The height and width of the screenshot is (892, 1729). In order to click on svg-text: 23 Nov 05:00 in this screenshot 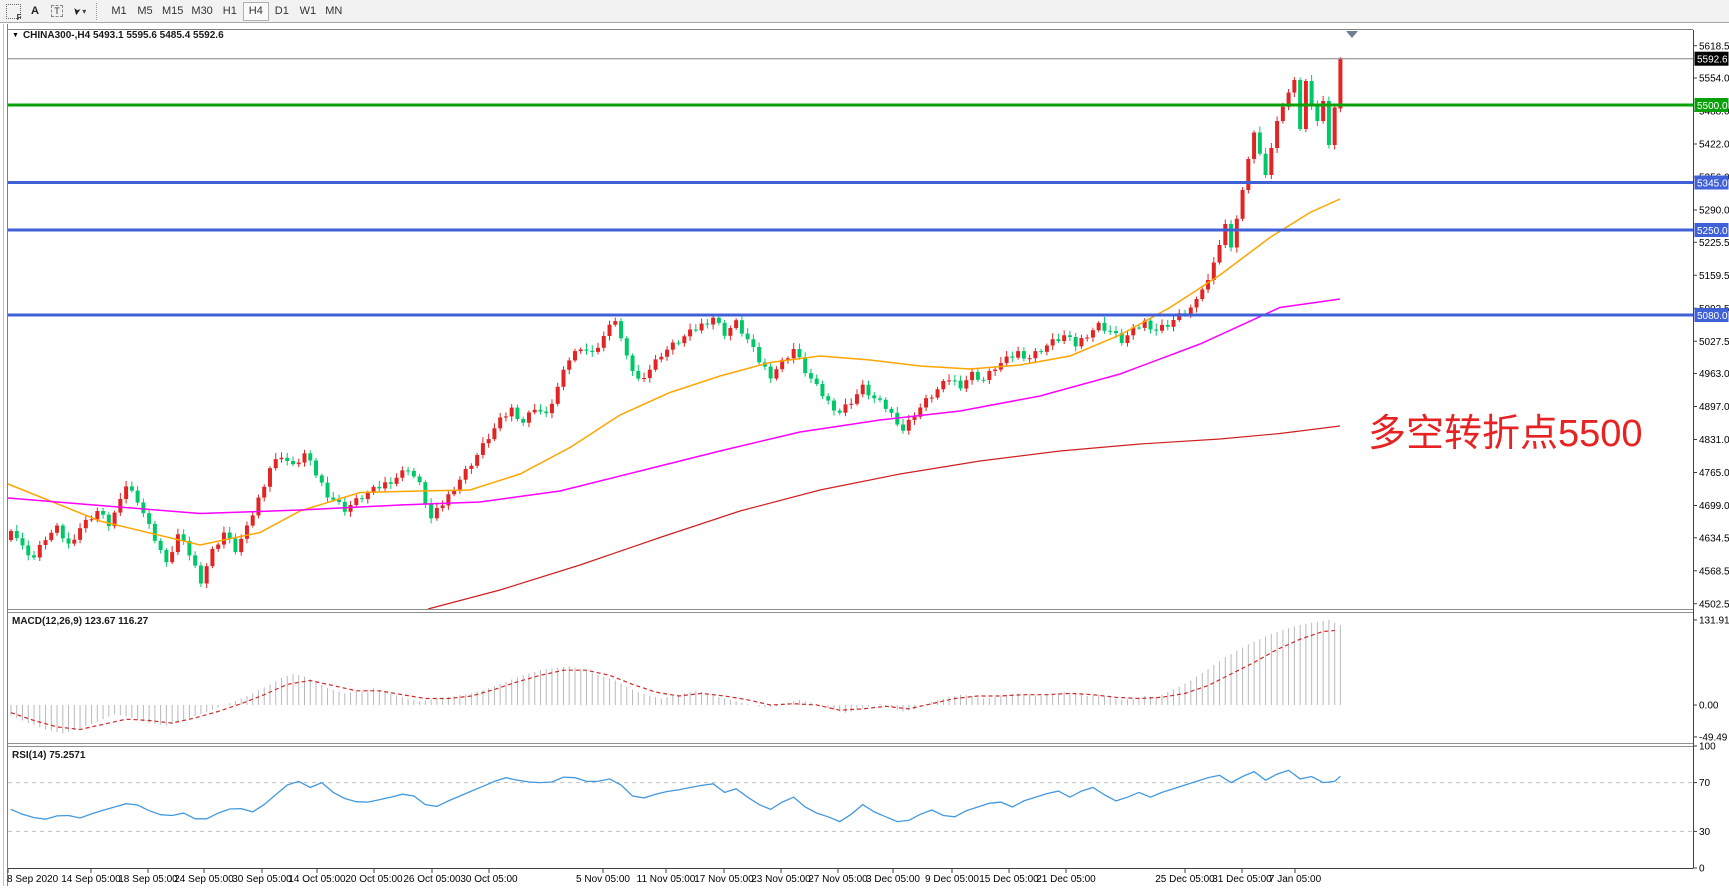, I will do `click(781, 879)`.